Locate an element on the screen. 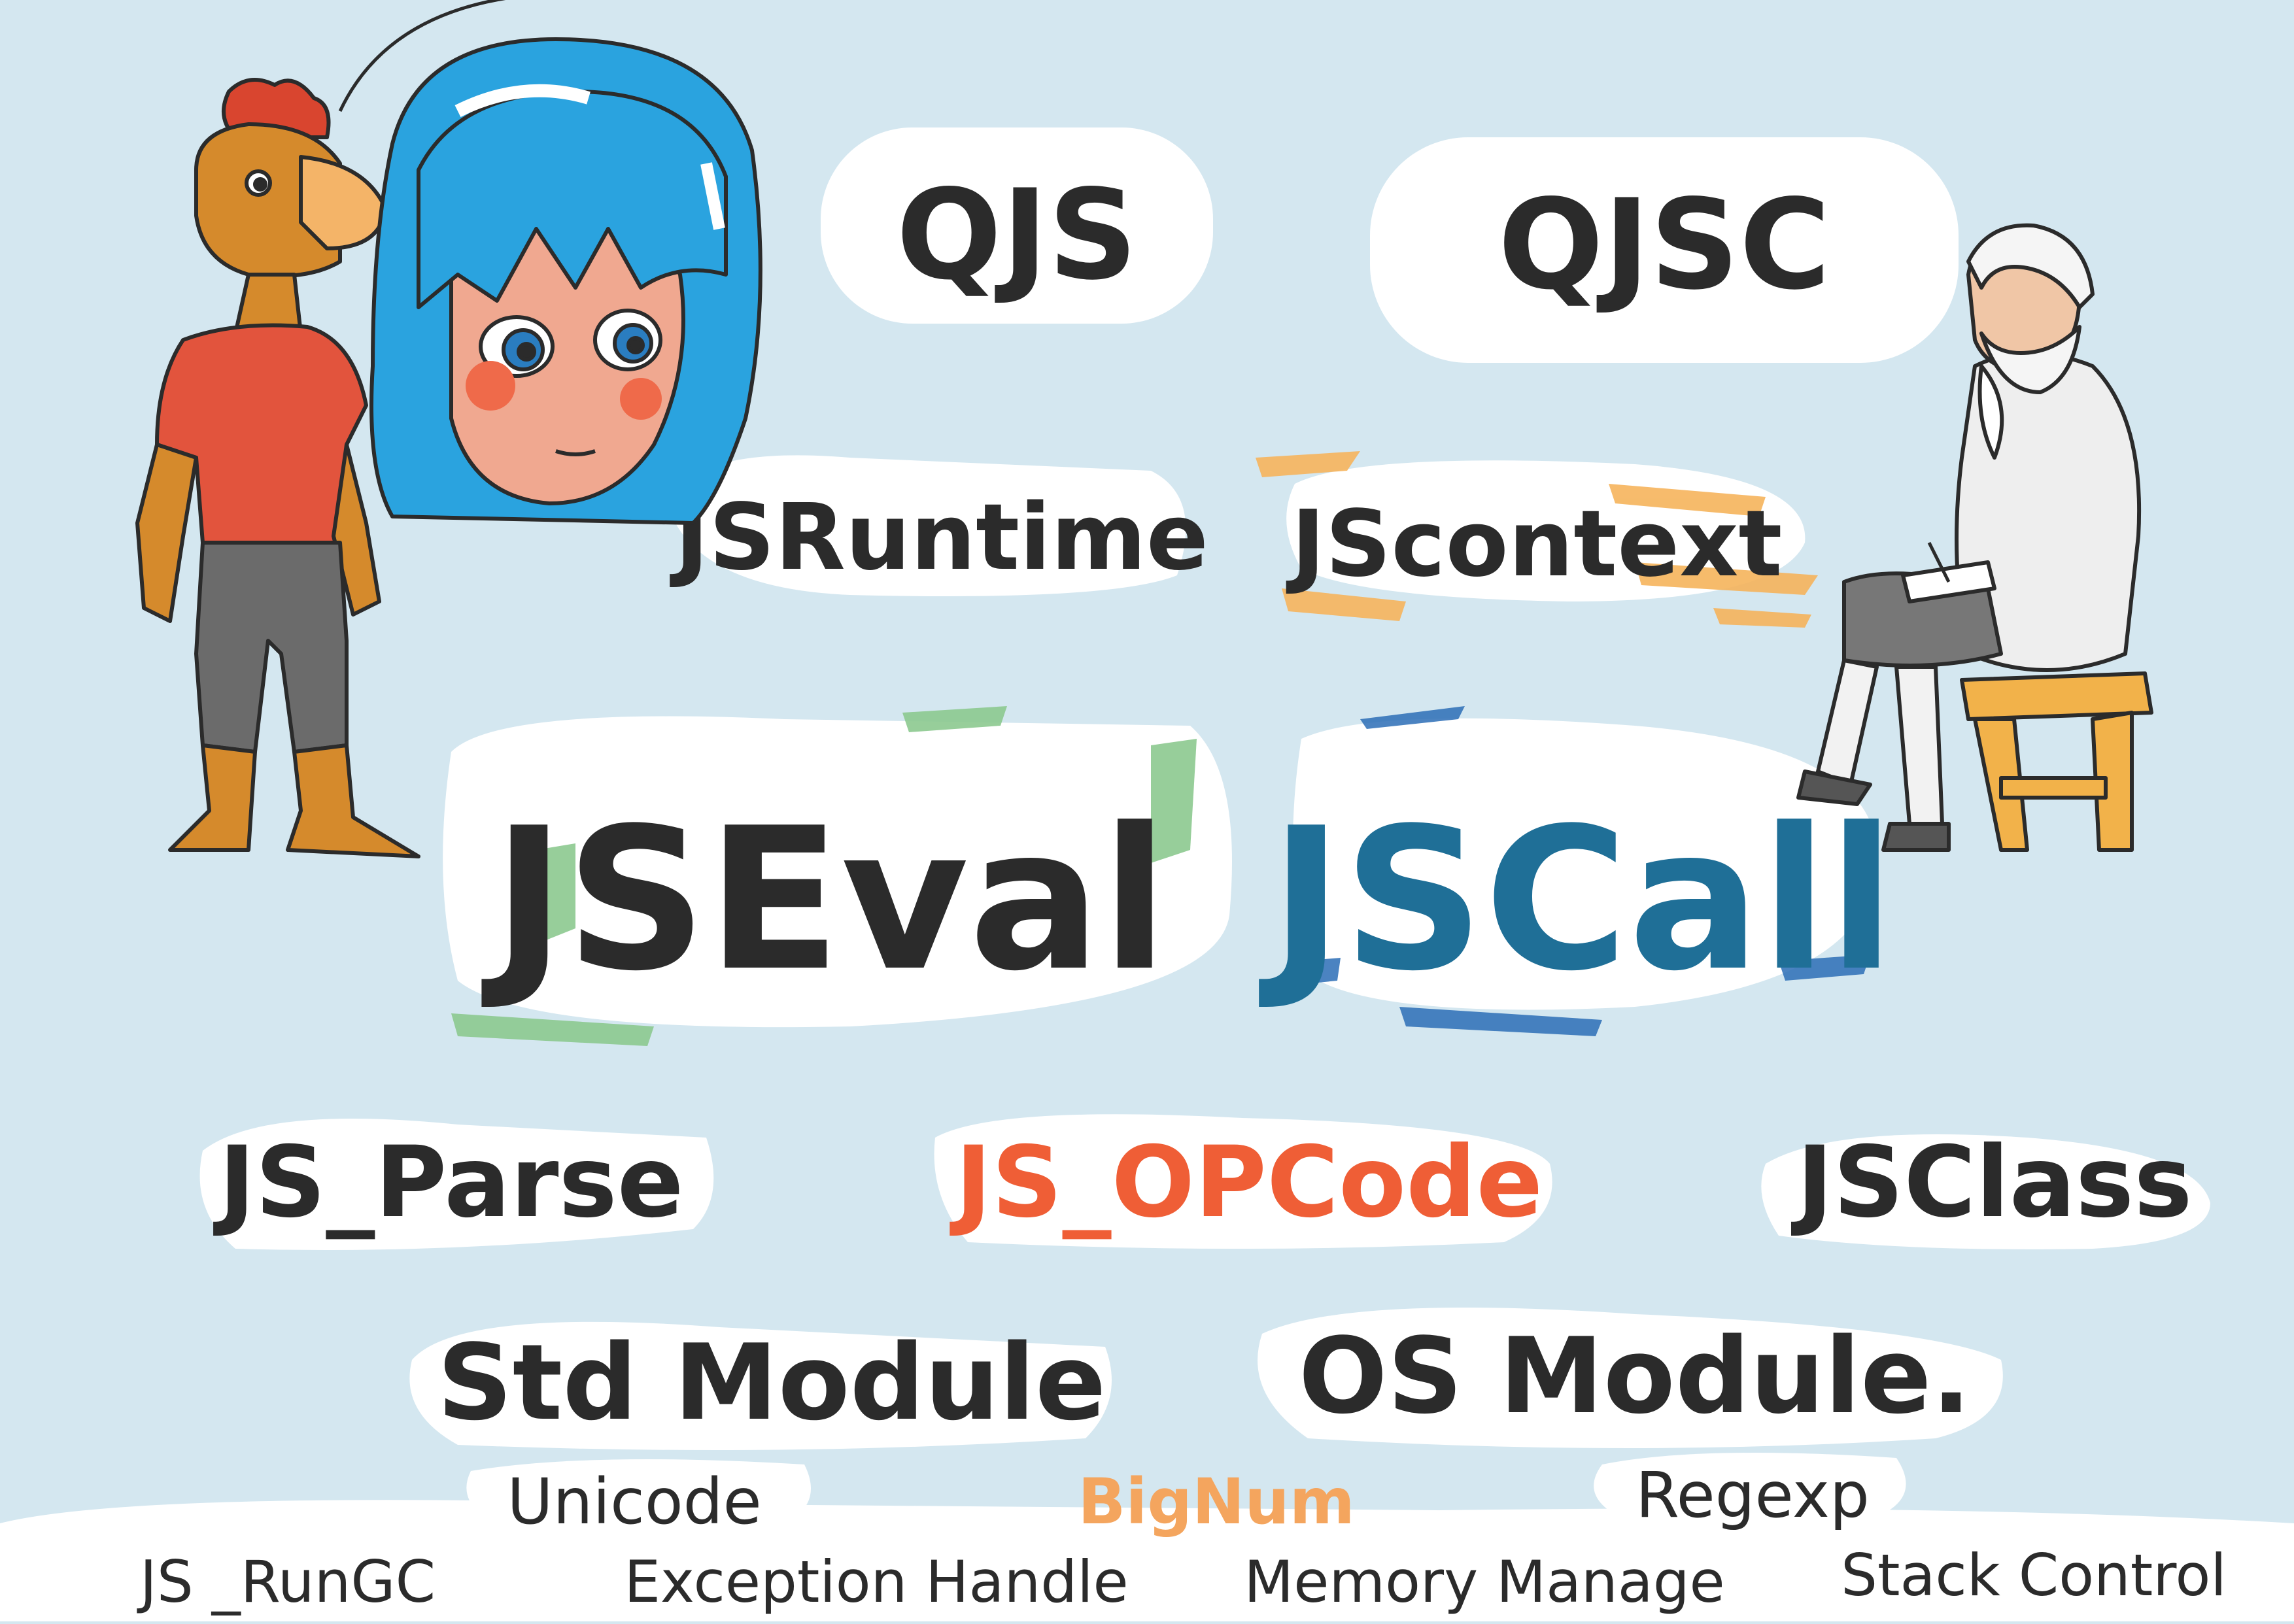 This screenshot has width=2294, height=1624. bottom-row-backdrop is located at coordinates (1147, 1560).